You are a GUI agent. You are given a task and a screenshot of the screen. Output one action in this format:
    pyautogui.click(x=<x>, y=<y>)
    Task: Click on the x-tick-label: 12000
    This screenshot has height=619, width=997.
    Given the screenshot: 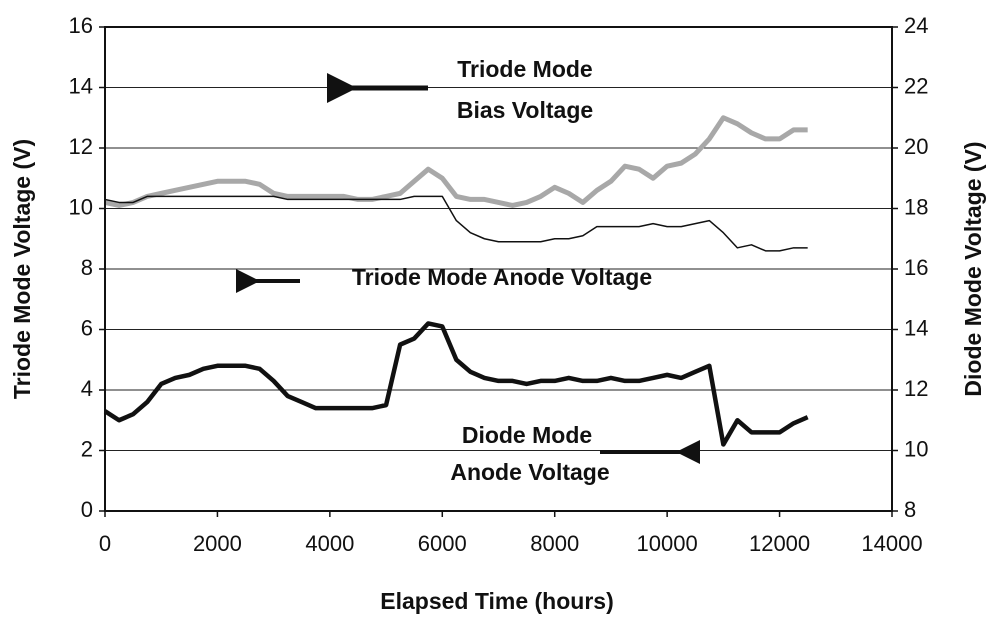 What is the action you would take?
    pyautogui.click(x=779, y=543)
    